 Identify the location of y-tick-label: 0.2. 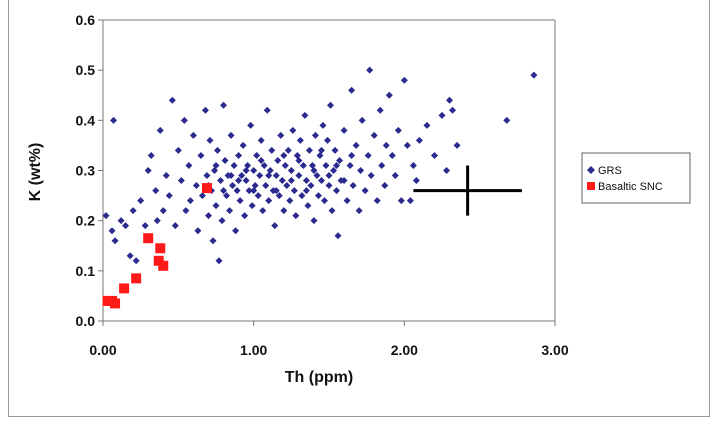
(86, 221).